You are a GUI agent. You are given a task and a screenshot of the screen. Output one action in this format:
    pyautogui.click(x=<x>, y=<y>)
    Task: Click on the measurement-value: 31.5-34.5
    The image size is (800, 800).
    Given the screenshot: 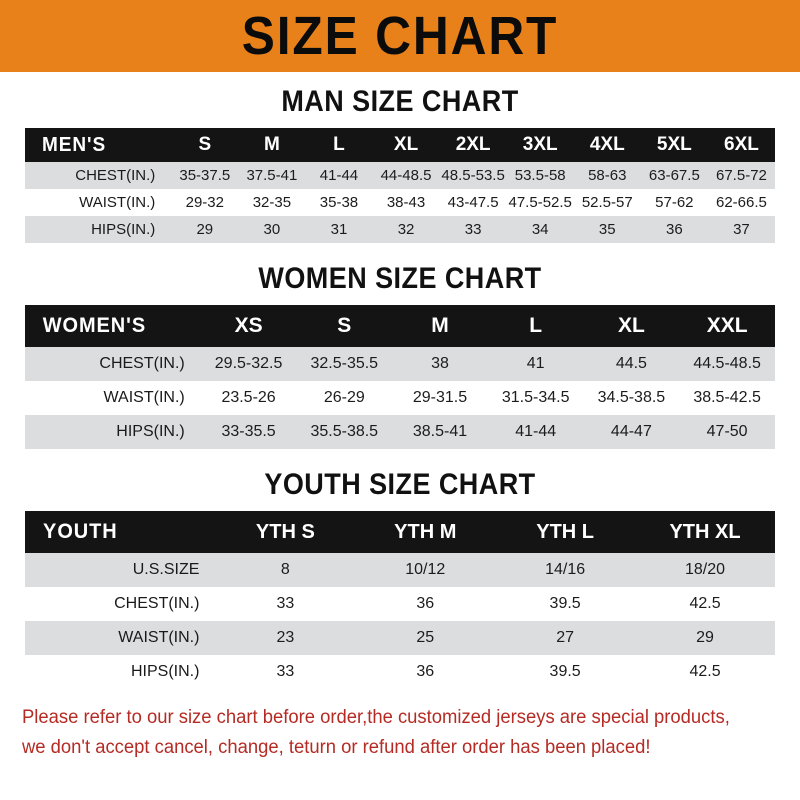 What is the action you would take?
    pyautogui.click(x=535, y=397)
    